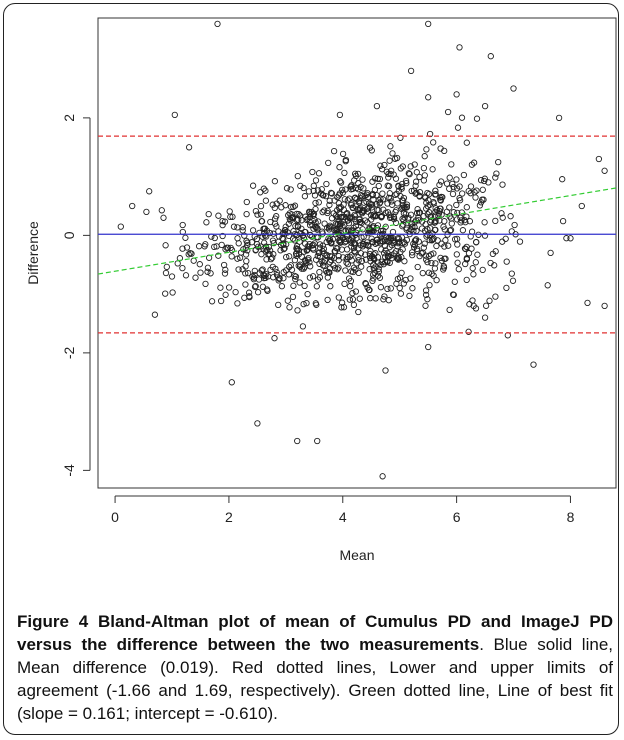 This screenshot has height=740, width=624. What do you see at coordinates (69, 352) in the screenshot?
I see `y-tick-label: -2` at bounding box center [69, 352].